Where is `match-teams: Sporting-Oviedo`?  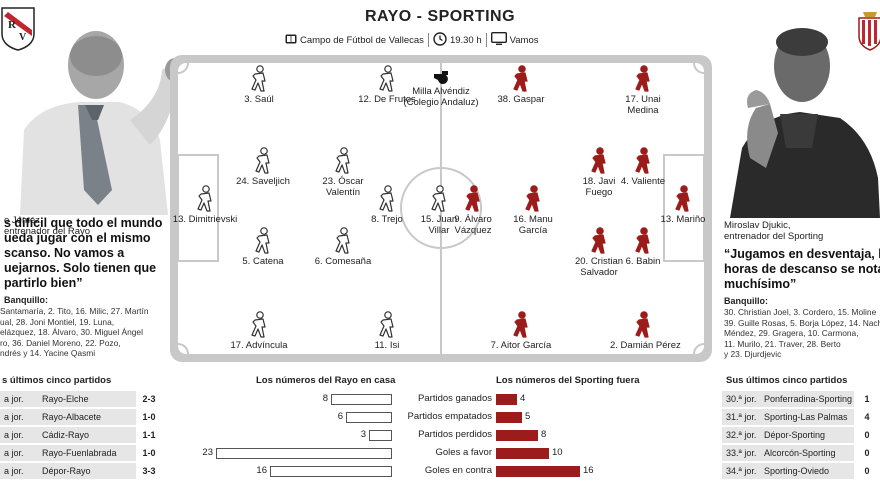
match-teams: Sporting-Oviedo is located at coordinates (797, 471).